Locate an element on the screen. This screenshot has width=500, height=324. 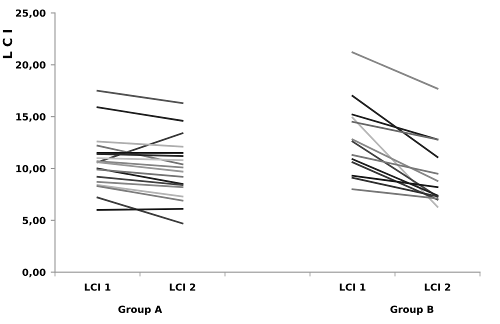
text: Group A is located at coordinates (140, 310).